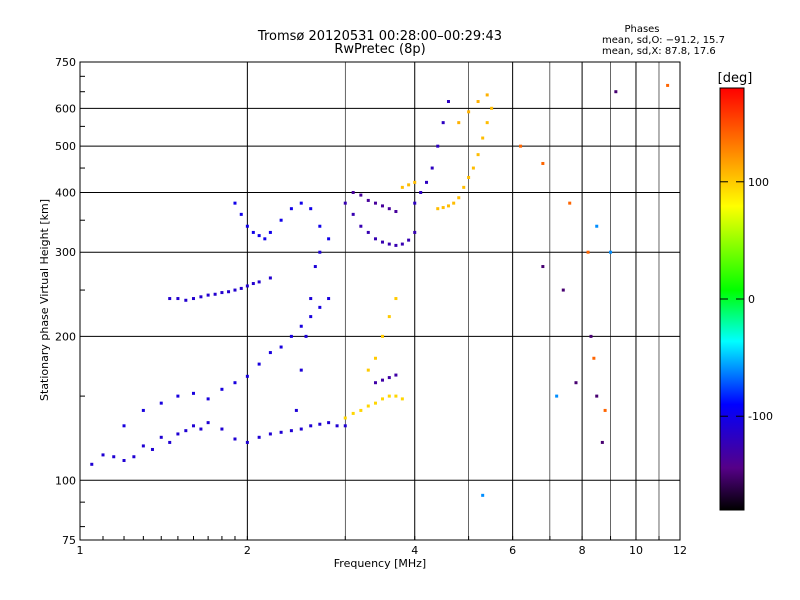  I want to click on y-tick-label: 750, so click(65, 62).